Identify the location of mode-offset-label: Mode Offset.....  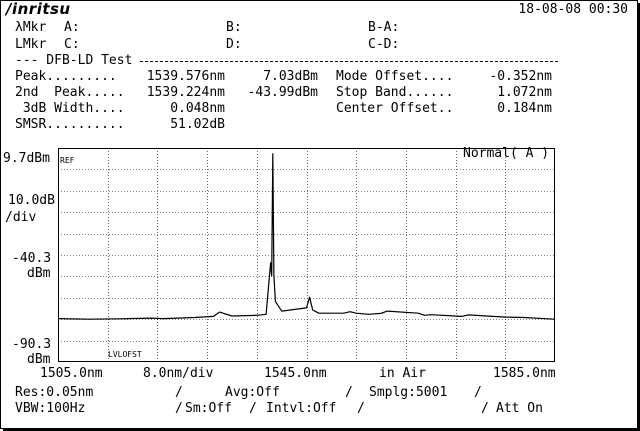
(395, 76).